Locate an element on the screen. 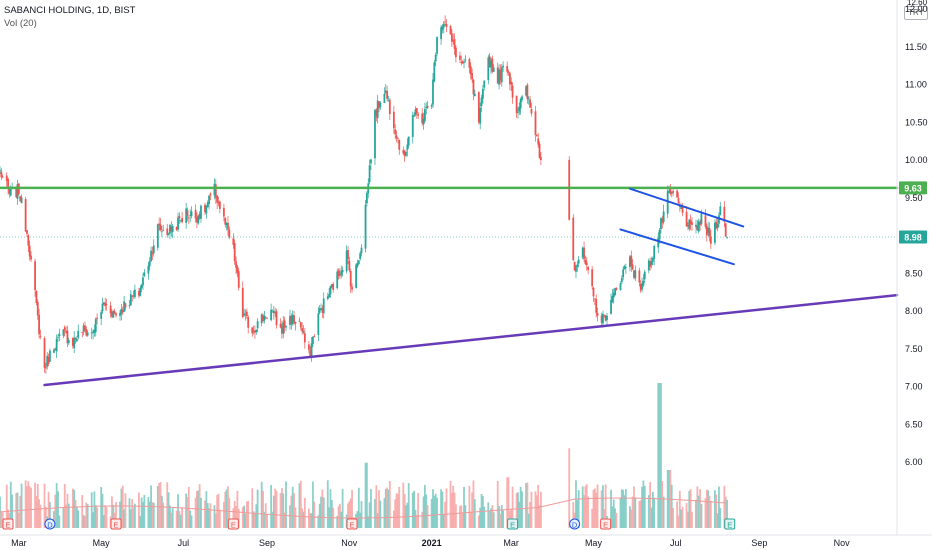 This screenshot has width=932, height=550. currency-button: TRY is located at coordinates (916, 13).